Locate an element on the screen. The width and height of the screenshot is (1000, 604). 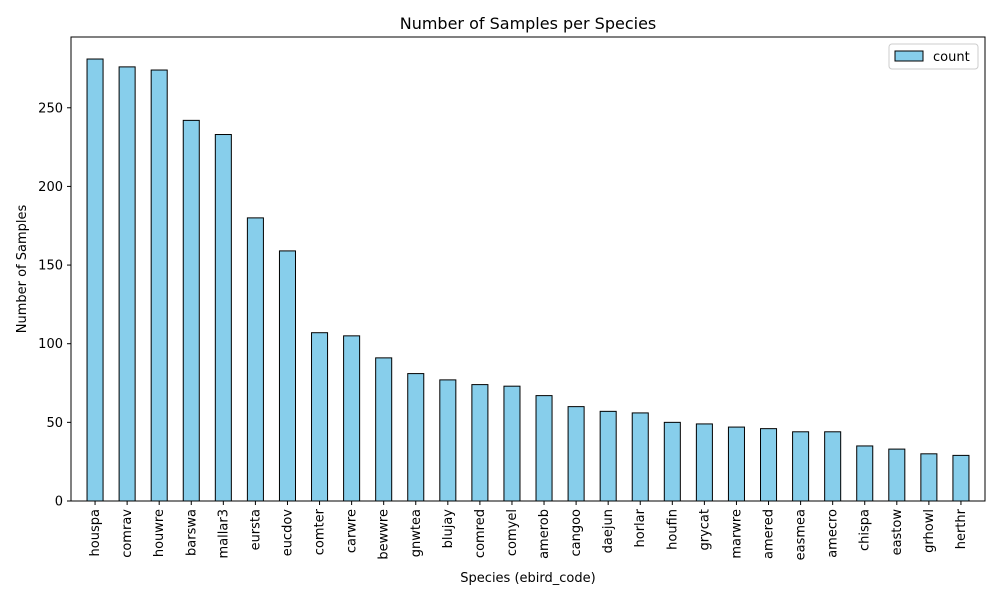
bar-mallar3 is located at coordinates (223, 318).